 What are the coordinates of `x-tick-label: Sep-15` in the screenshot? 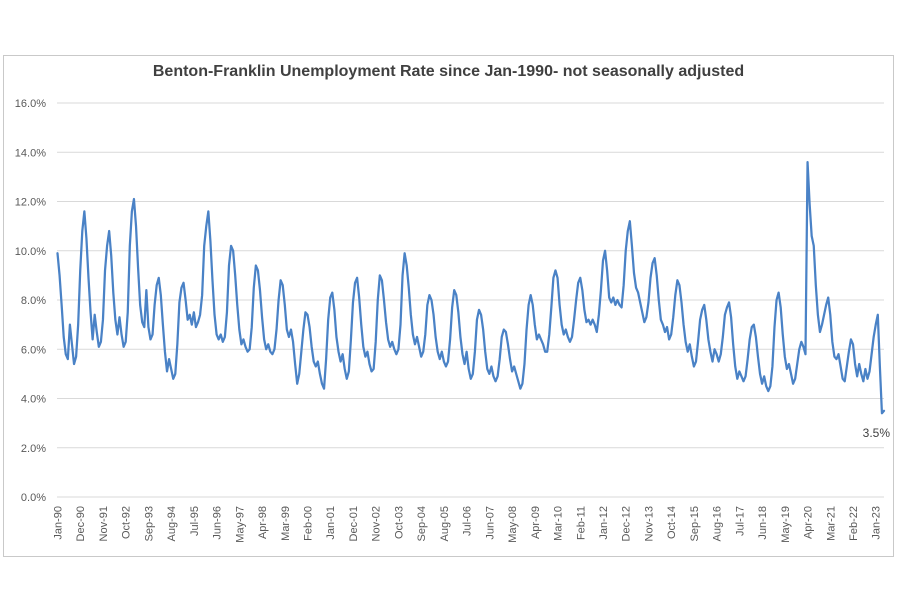 It's located at (695, 523).